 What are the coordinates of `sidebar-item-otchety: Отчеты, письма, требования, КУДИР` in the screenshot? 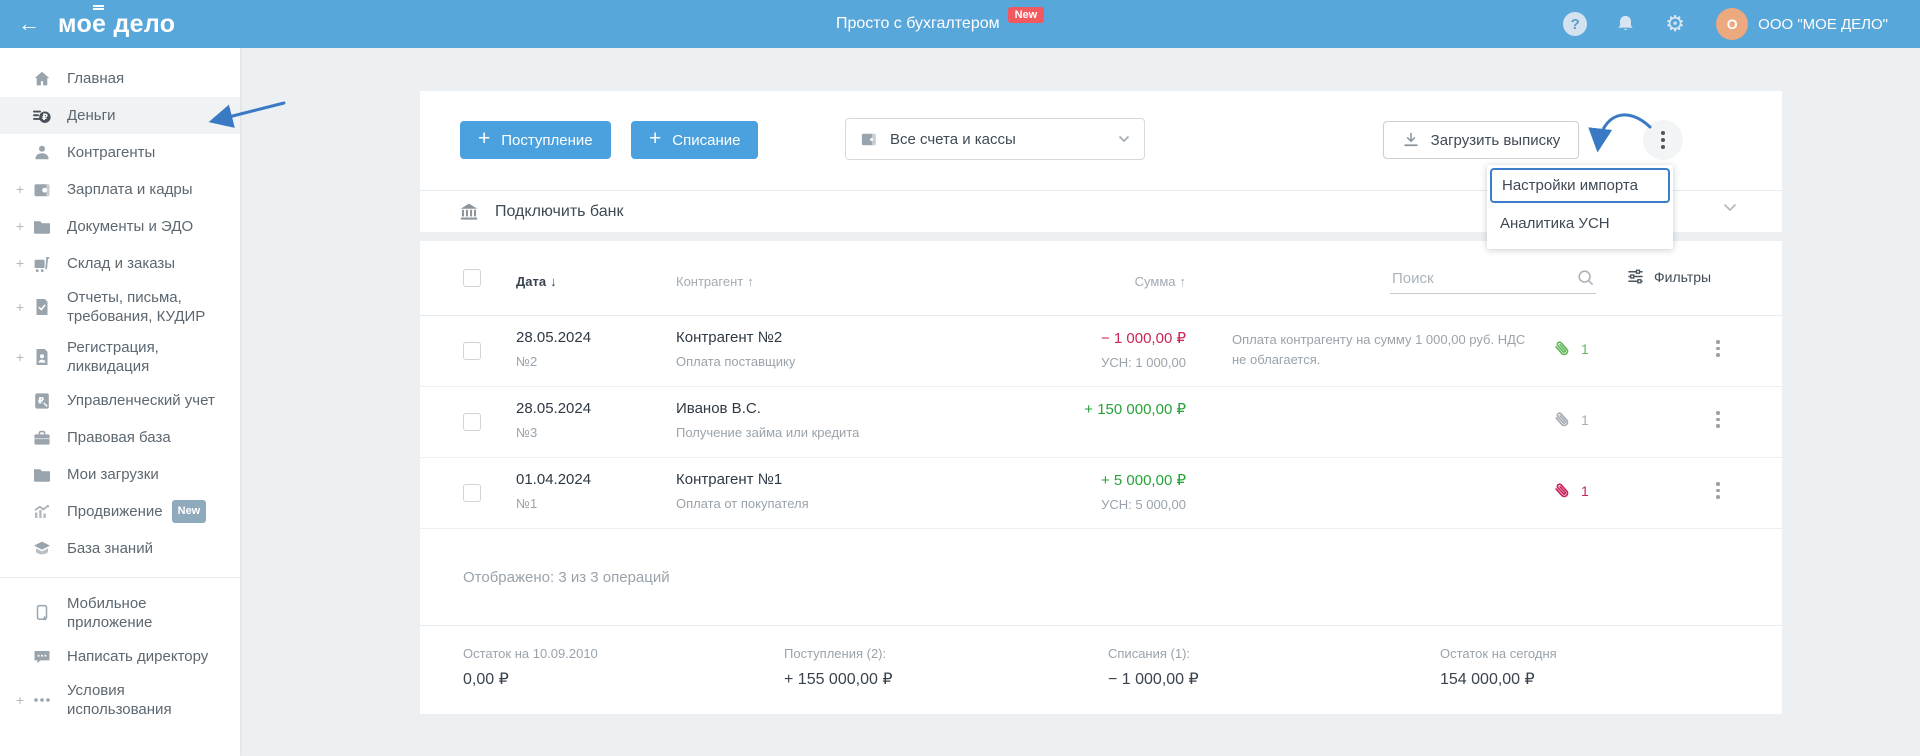 It's located at (120, 307).